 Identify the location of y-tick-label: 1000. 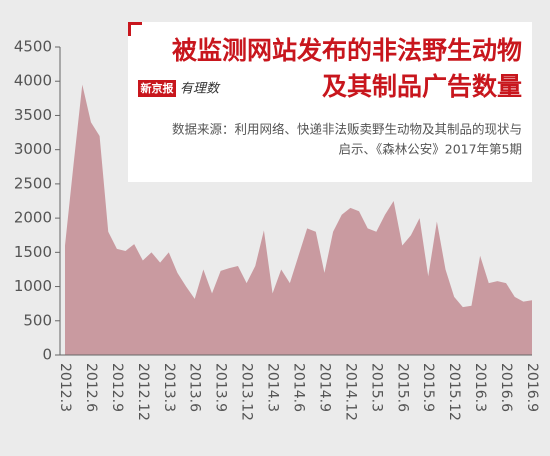
(33, 286).